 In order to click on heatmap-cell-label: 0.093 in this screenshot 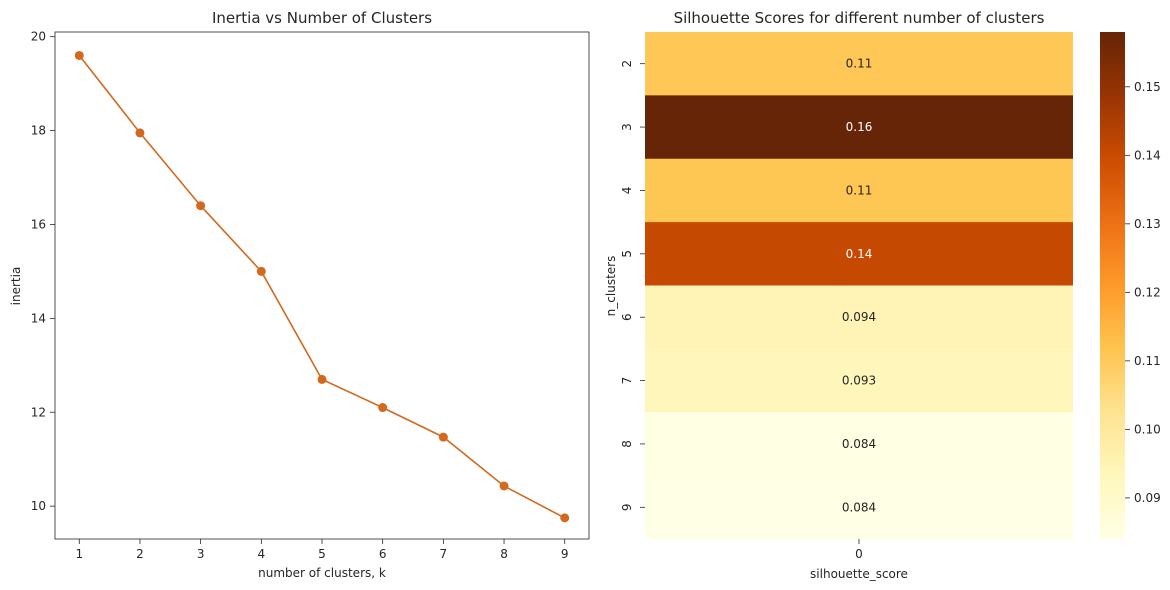, I will do `click(859, 381)`.